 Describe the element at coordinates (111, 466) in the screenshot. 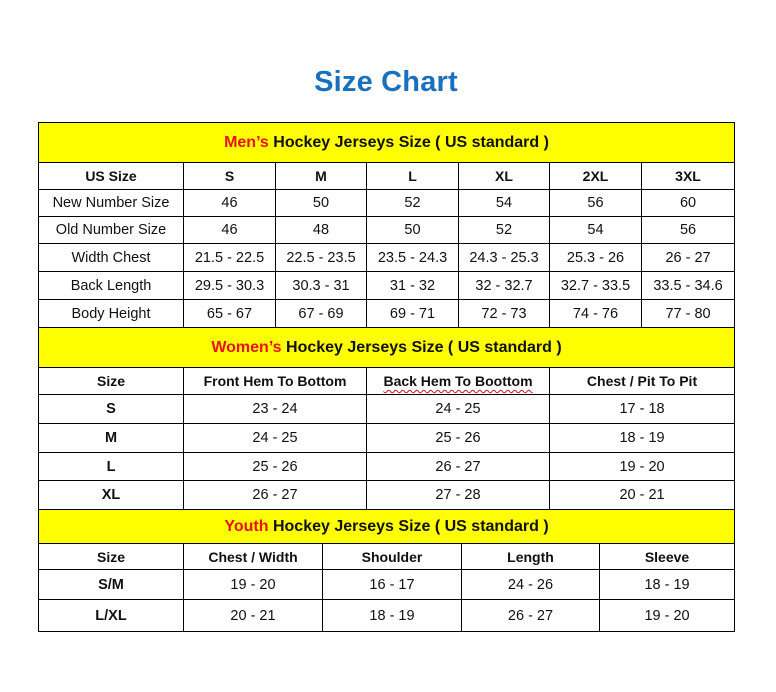

I see `row-label: L` at that location.